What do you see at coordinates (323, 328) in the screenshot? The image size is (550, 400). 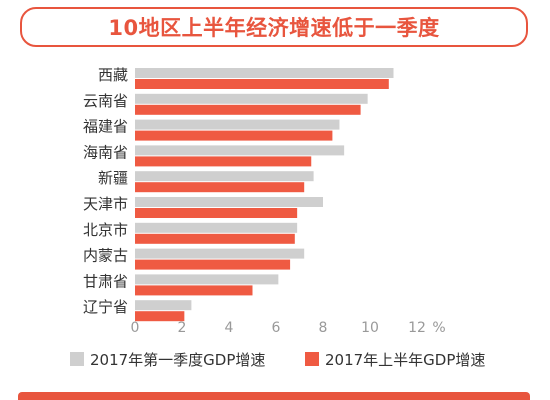 I see `x-tick-label: 8` at bounding box center [323, 328].